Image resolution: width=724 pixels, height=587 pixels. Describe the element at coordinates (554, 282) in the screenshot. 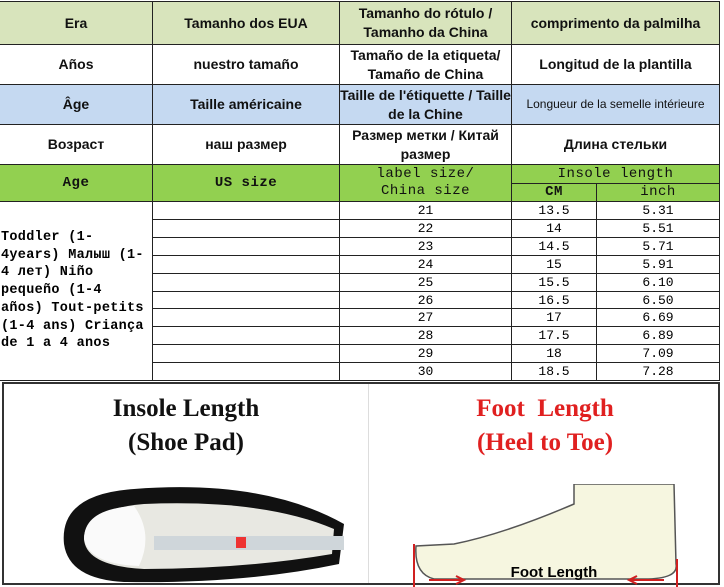

I see `cm-cell: 15.5` at that location.